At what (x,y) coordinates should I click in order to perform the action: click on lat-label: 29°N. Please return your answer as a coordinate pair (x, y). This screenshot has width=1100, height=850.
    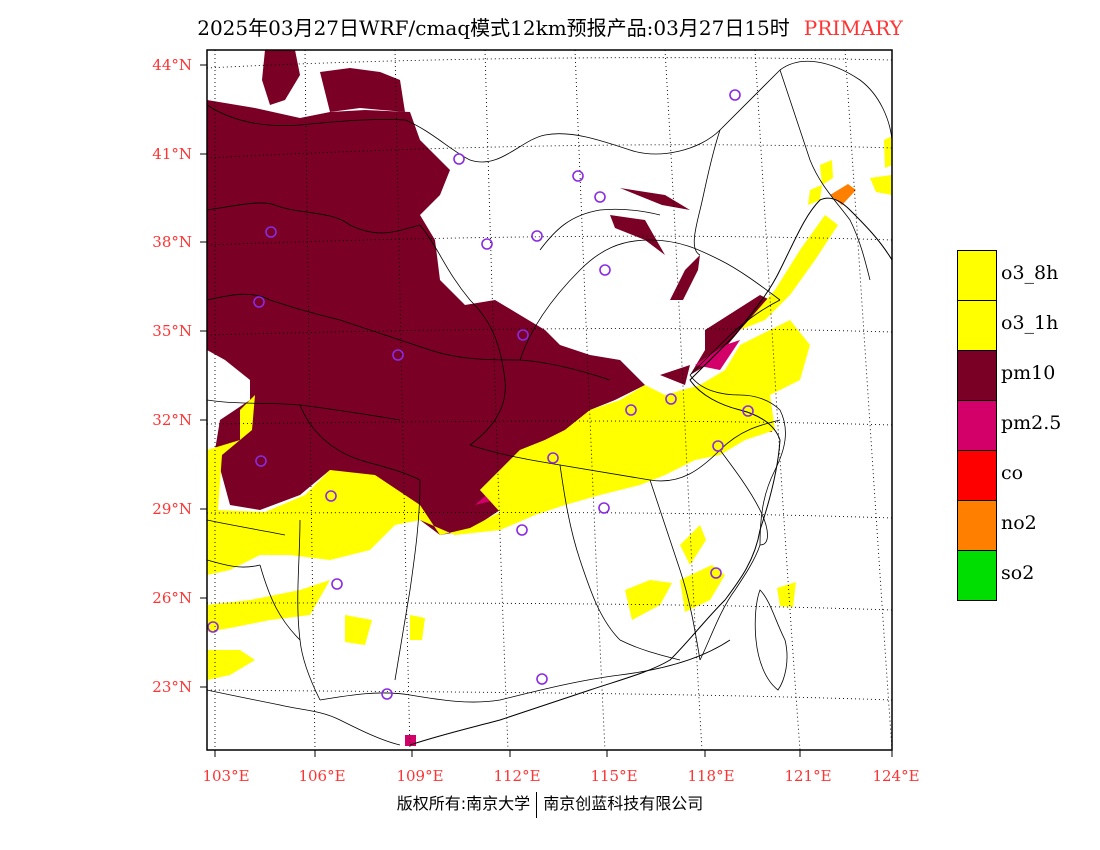
    Looking at the image, I should click on (172, 509).